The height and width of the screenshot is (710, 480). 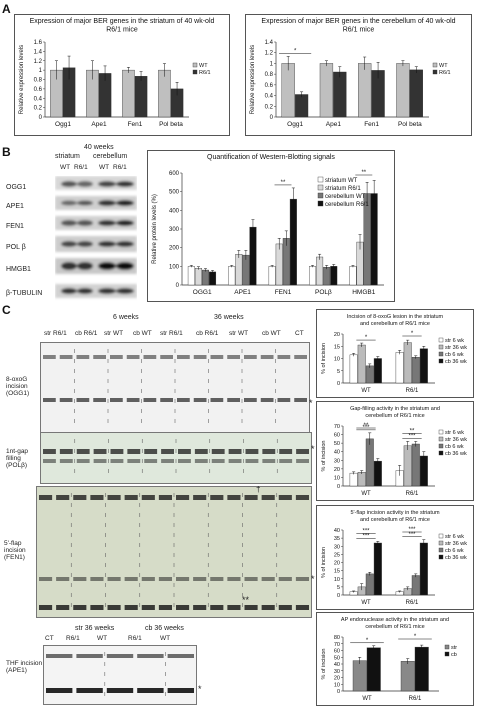 I want to click on gel-8oxog-bands, so click(x=175, y=389).